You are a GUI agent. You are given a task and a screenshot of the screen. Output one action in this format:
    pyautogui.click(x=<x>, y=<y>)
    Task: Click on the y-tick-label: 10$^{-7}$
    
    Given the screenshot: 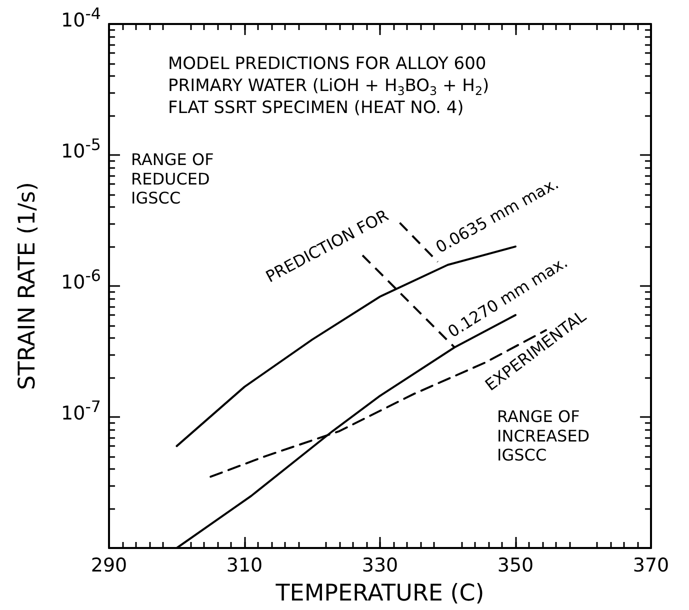 What is the action you would take?
    pyautogui.click(x=81, y=410)
    